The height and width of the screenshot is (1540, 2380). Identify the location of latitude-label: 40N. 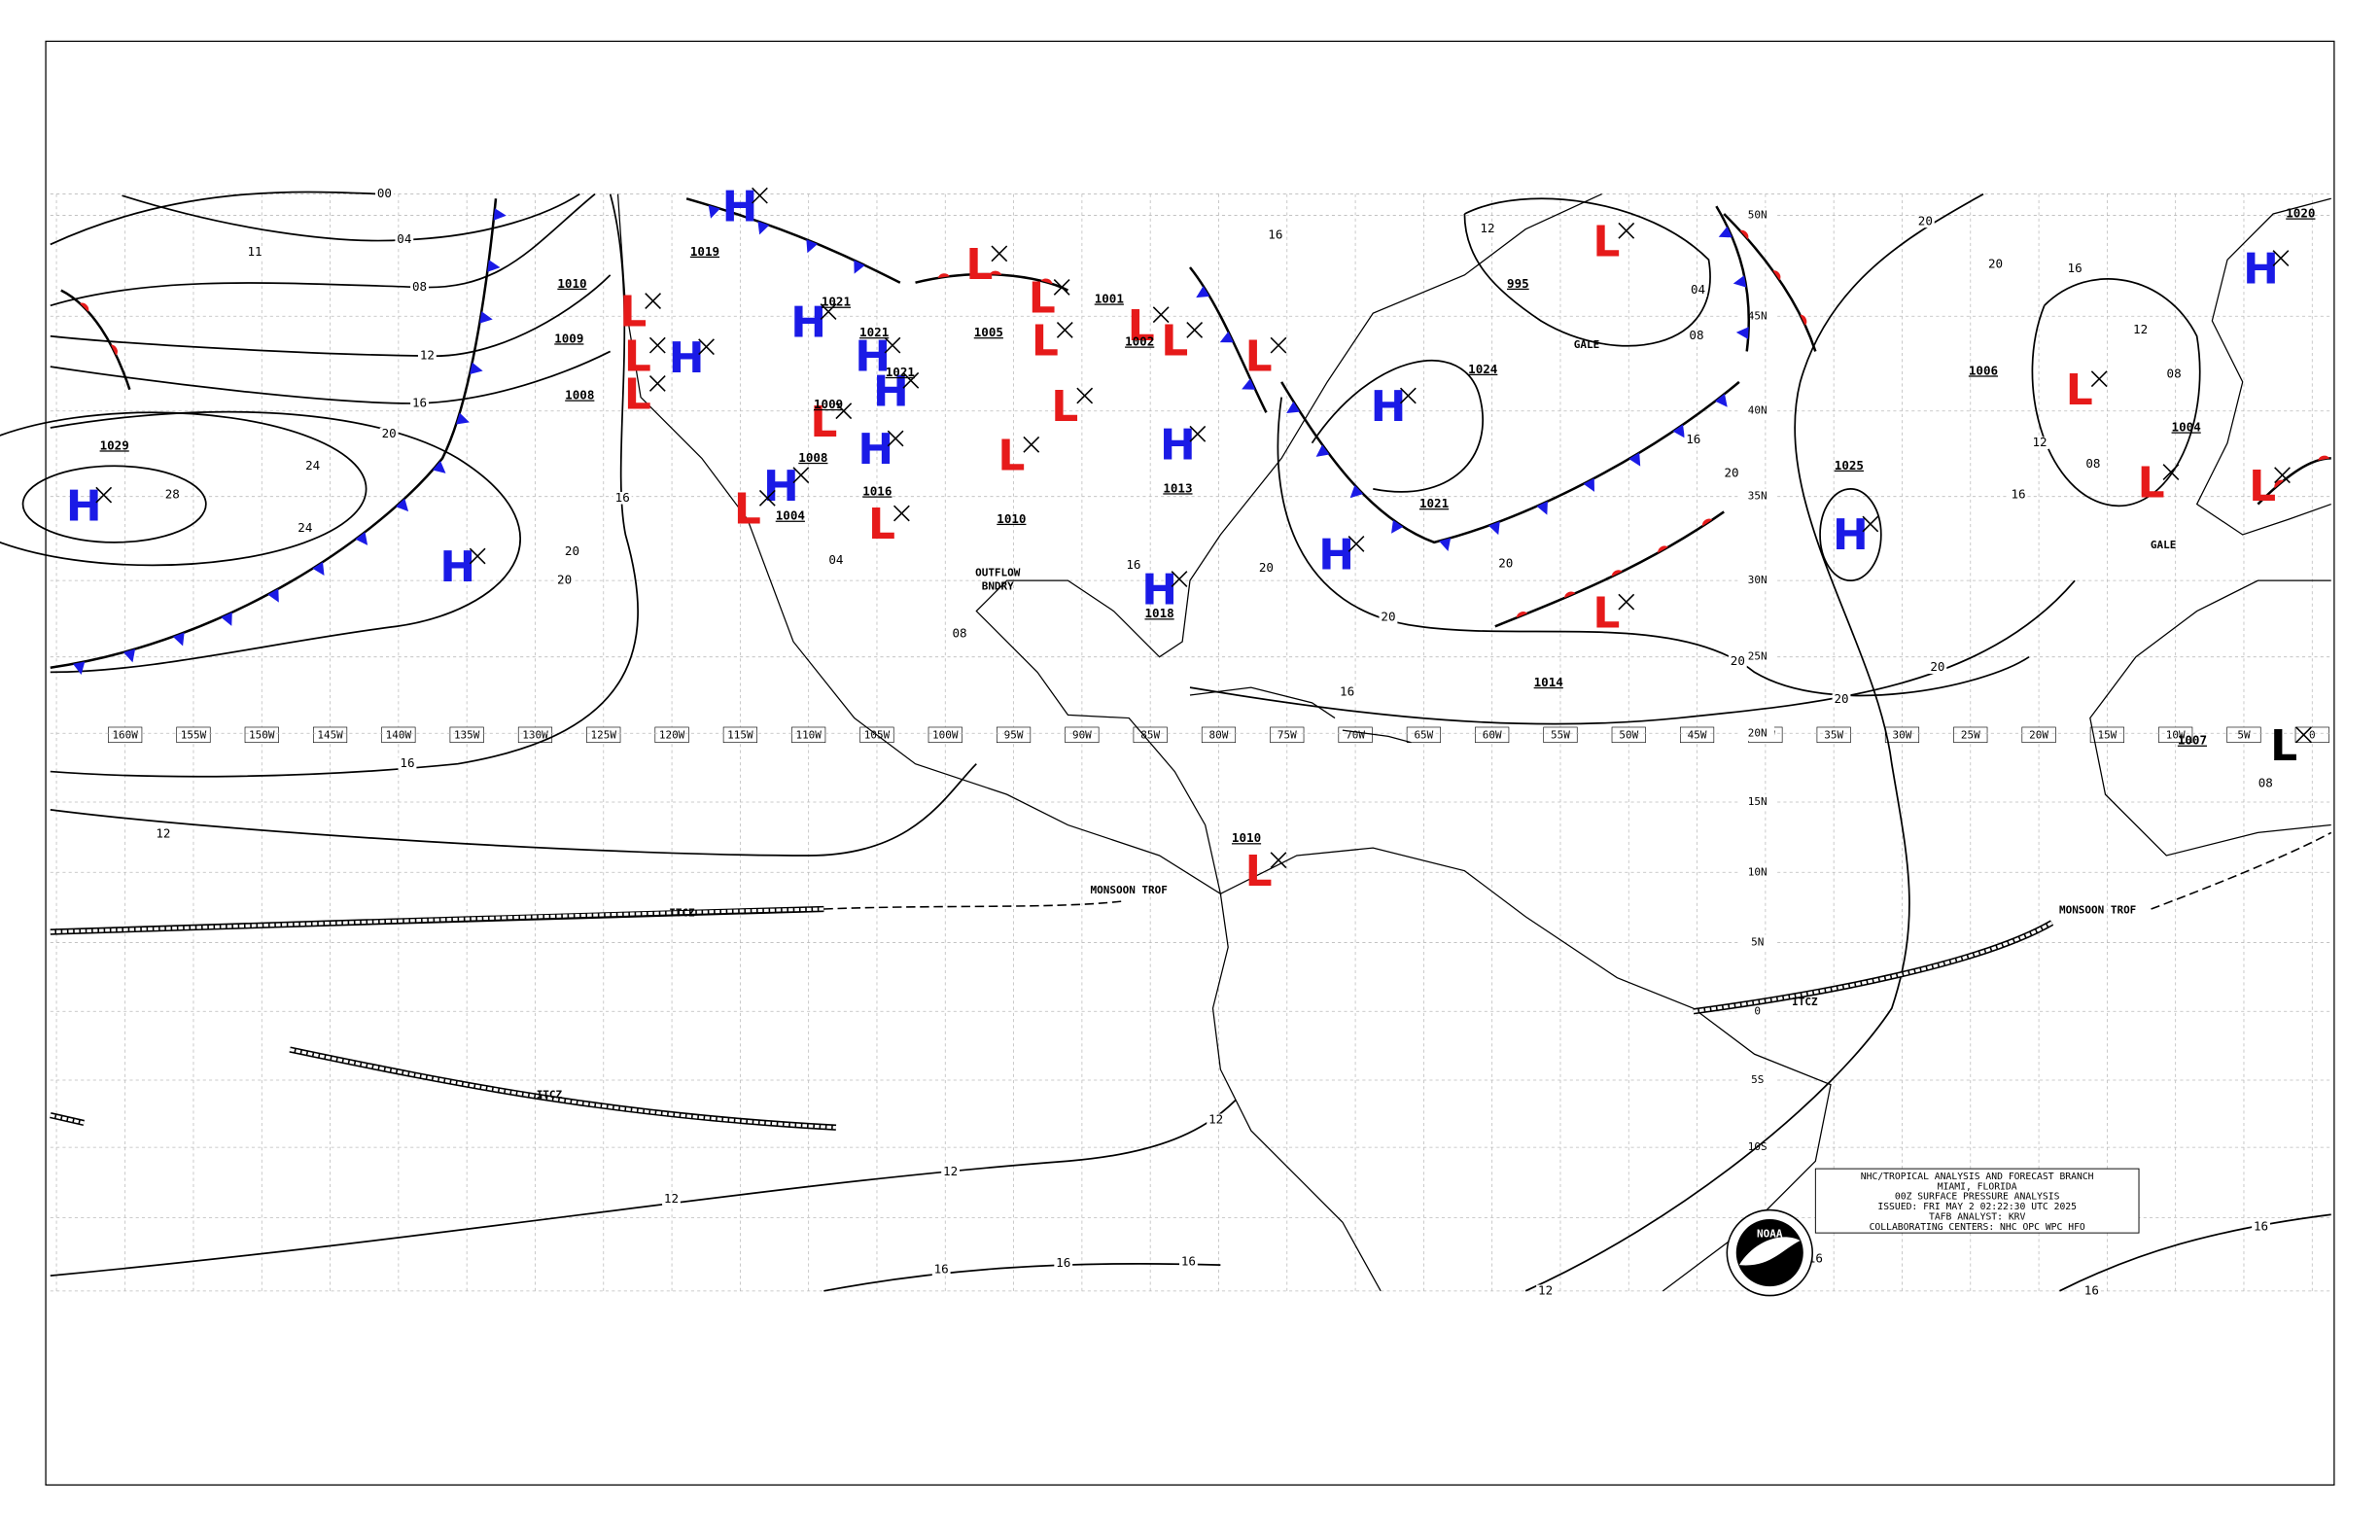
(1758, 410).